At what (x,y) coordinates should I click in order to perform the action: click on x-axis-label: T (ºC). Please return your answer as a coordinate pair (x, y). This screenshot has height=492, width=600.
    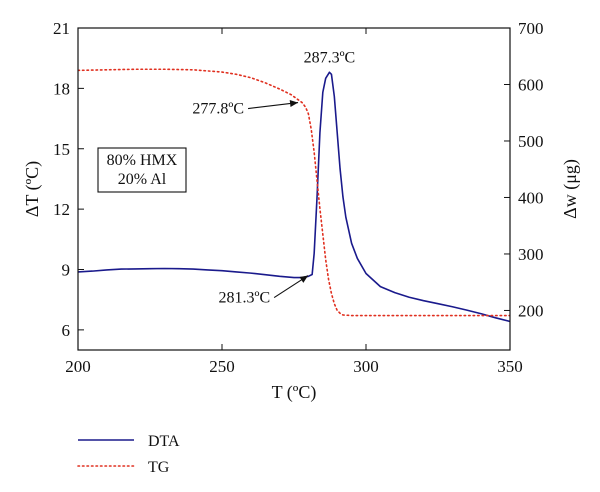
    Looking at the image, I should click on (294, 392).